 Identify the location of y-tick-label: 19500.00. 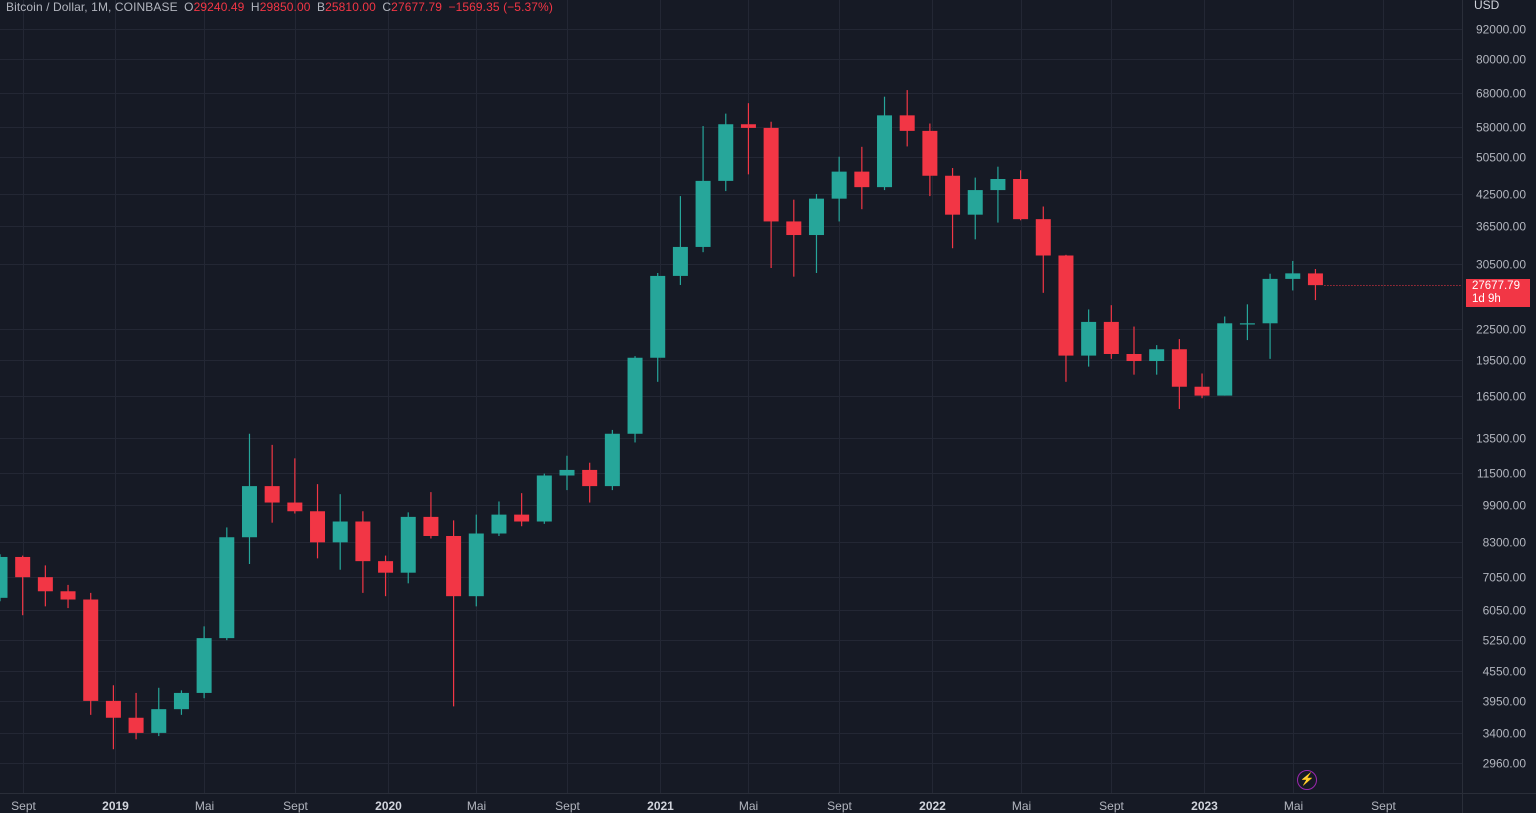
(1501, 361).